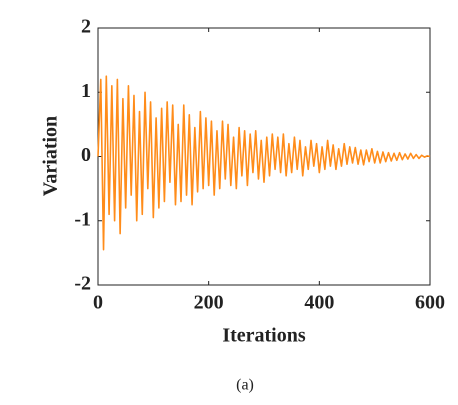 This screenshot has width=458, height=405. I want to click on y-tick-label: 0, so click(86, 155).